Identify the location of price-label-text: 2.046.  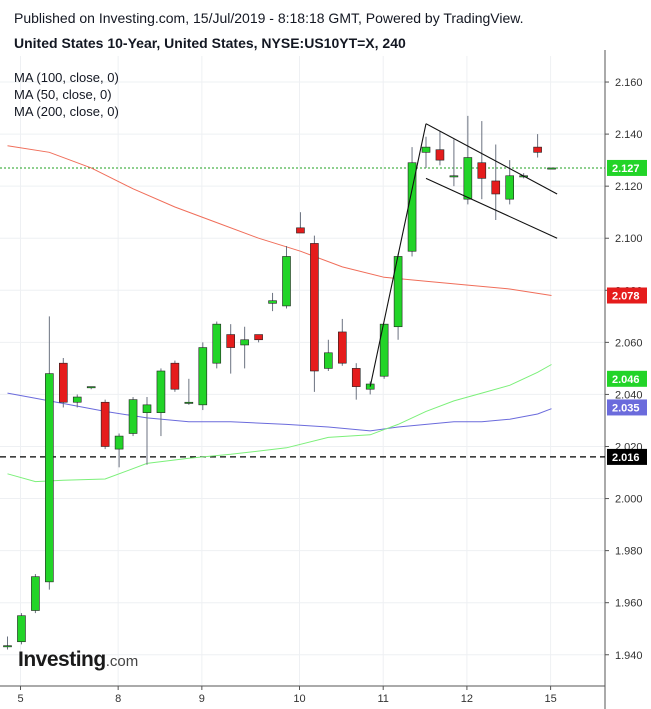
(626, 380).